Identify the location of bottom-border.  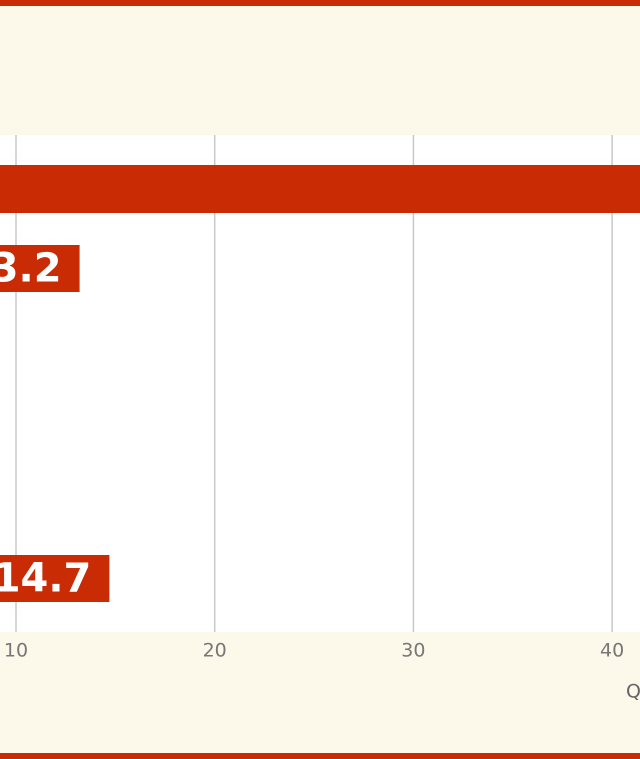
(320, 756).